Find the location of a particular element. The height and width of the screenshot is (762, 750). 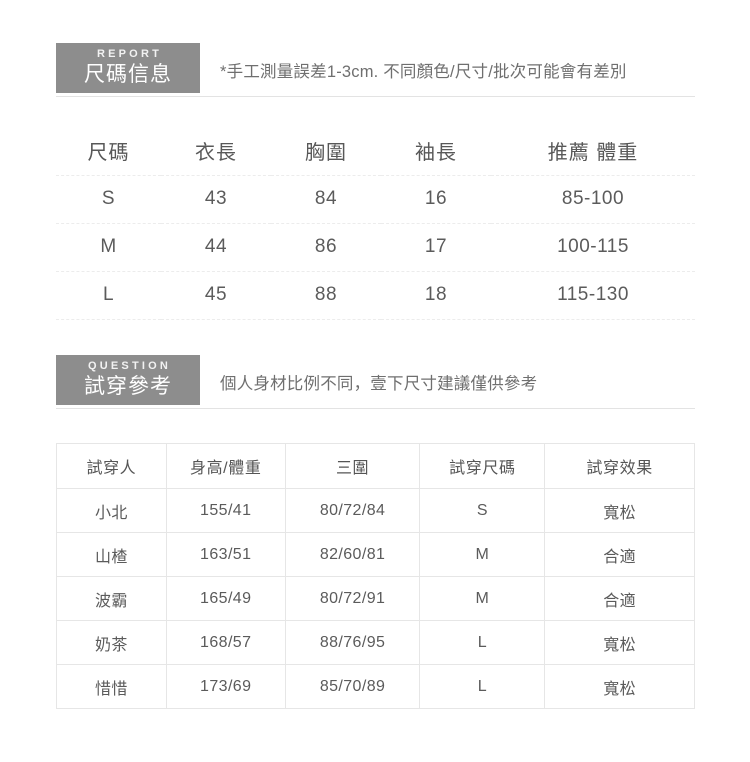

table-row: S 43 84 16 85-100 is located at coordinates (375, 199).